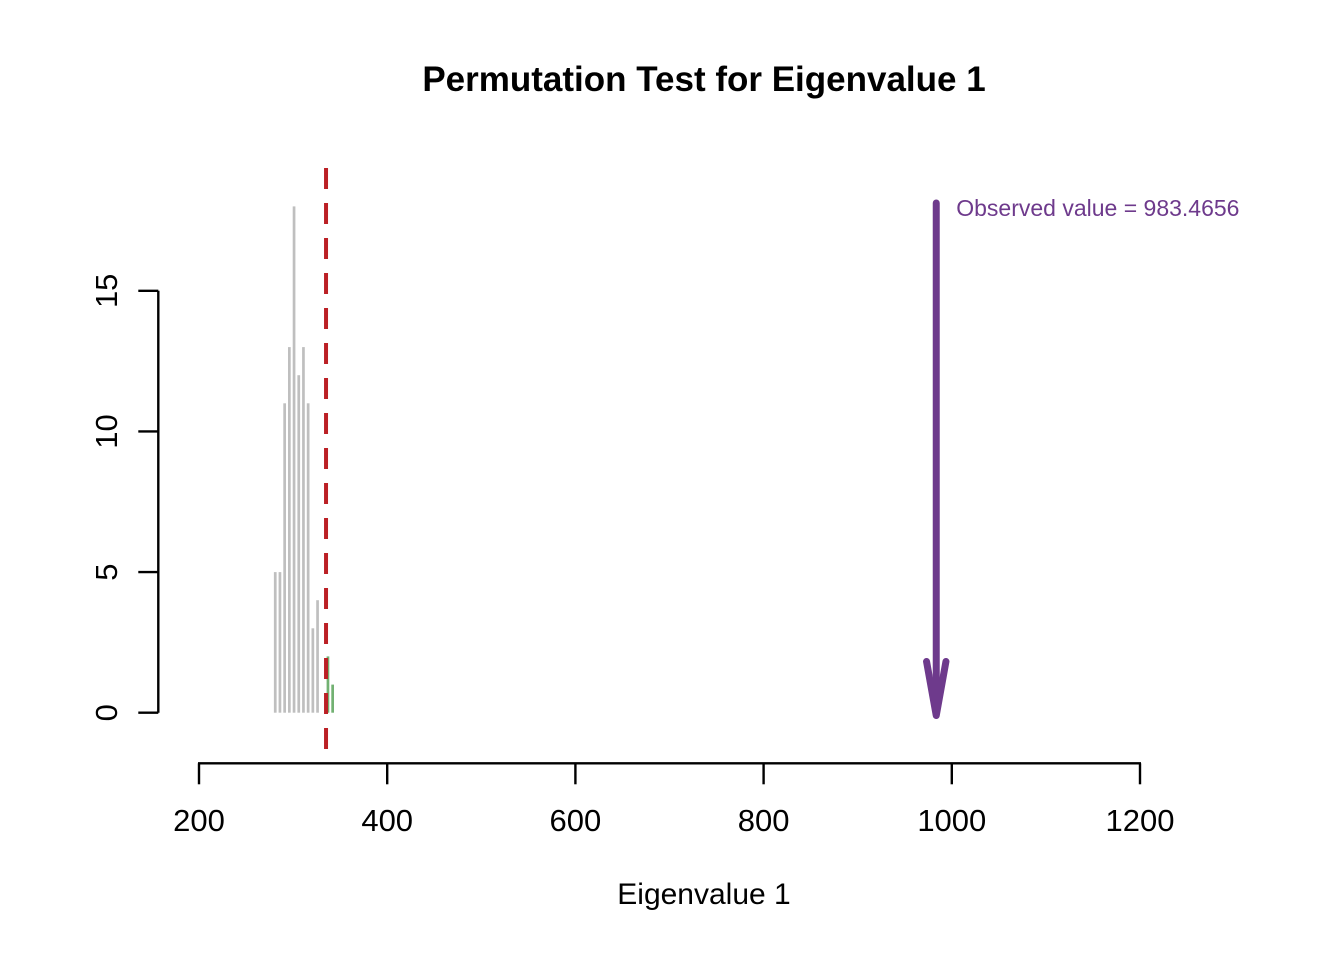 The width and height of the screenshot is (1344, 960). Describe the element at coordinates (704, 79) in the screenshot. I see `plot-title: Permutation Test for Eigenvalue 1` at that location.